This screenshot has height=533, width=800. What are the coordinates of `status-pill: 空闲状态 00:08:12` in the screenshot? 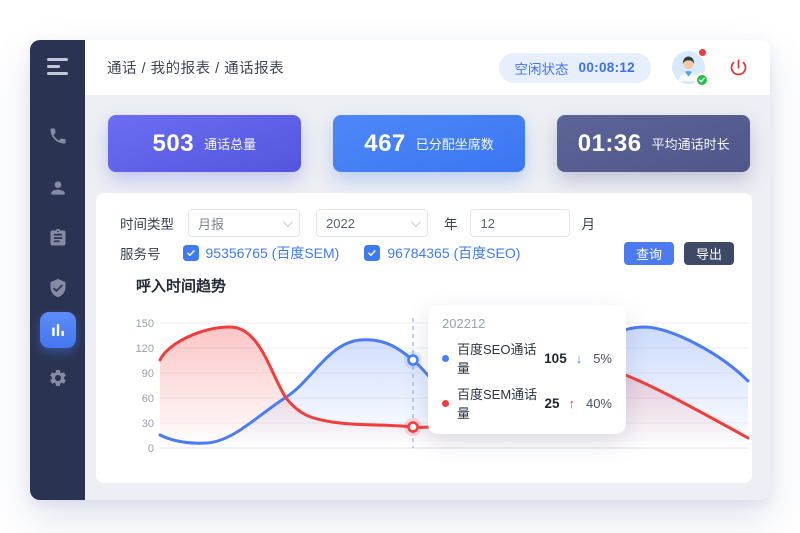 It's located at (574, 67).